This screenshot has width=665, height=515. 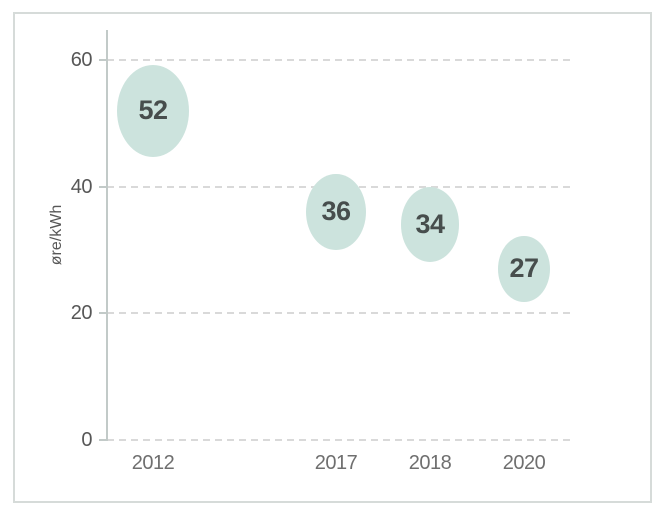 What do you see at coordinates (107, 235) in the screenshot?
I see `y-axis-line` at bounding box center [107, 235].